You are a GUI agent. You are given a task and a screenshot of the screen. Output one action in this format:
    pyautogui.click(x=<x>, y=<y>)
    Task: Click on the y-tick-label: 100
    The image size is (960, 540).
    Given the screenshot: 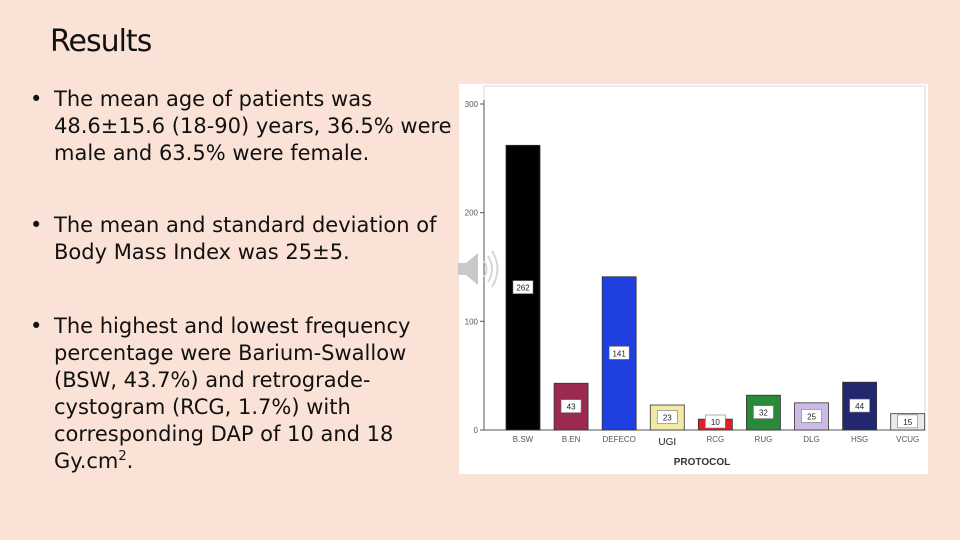 What is the action you would take?
    pyautogui.click(x=472, y=321)
    